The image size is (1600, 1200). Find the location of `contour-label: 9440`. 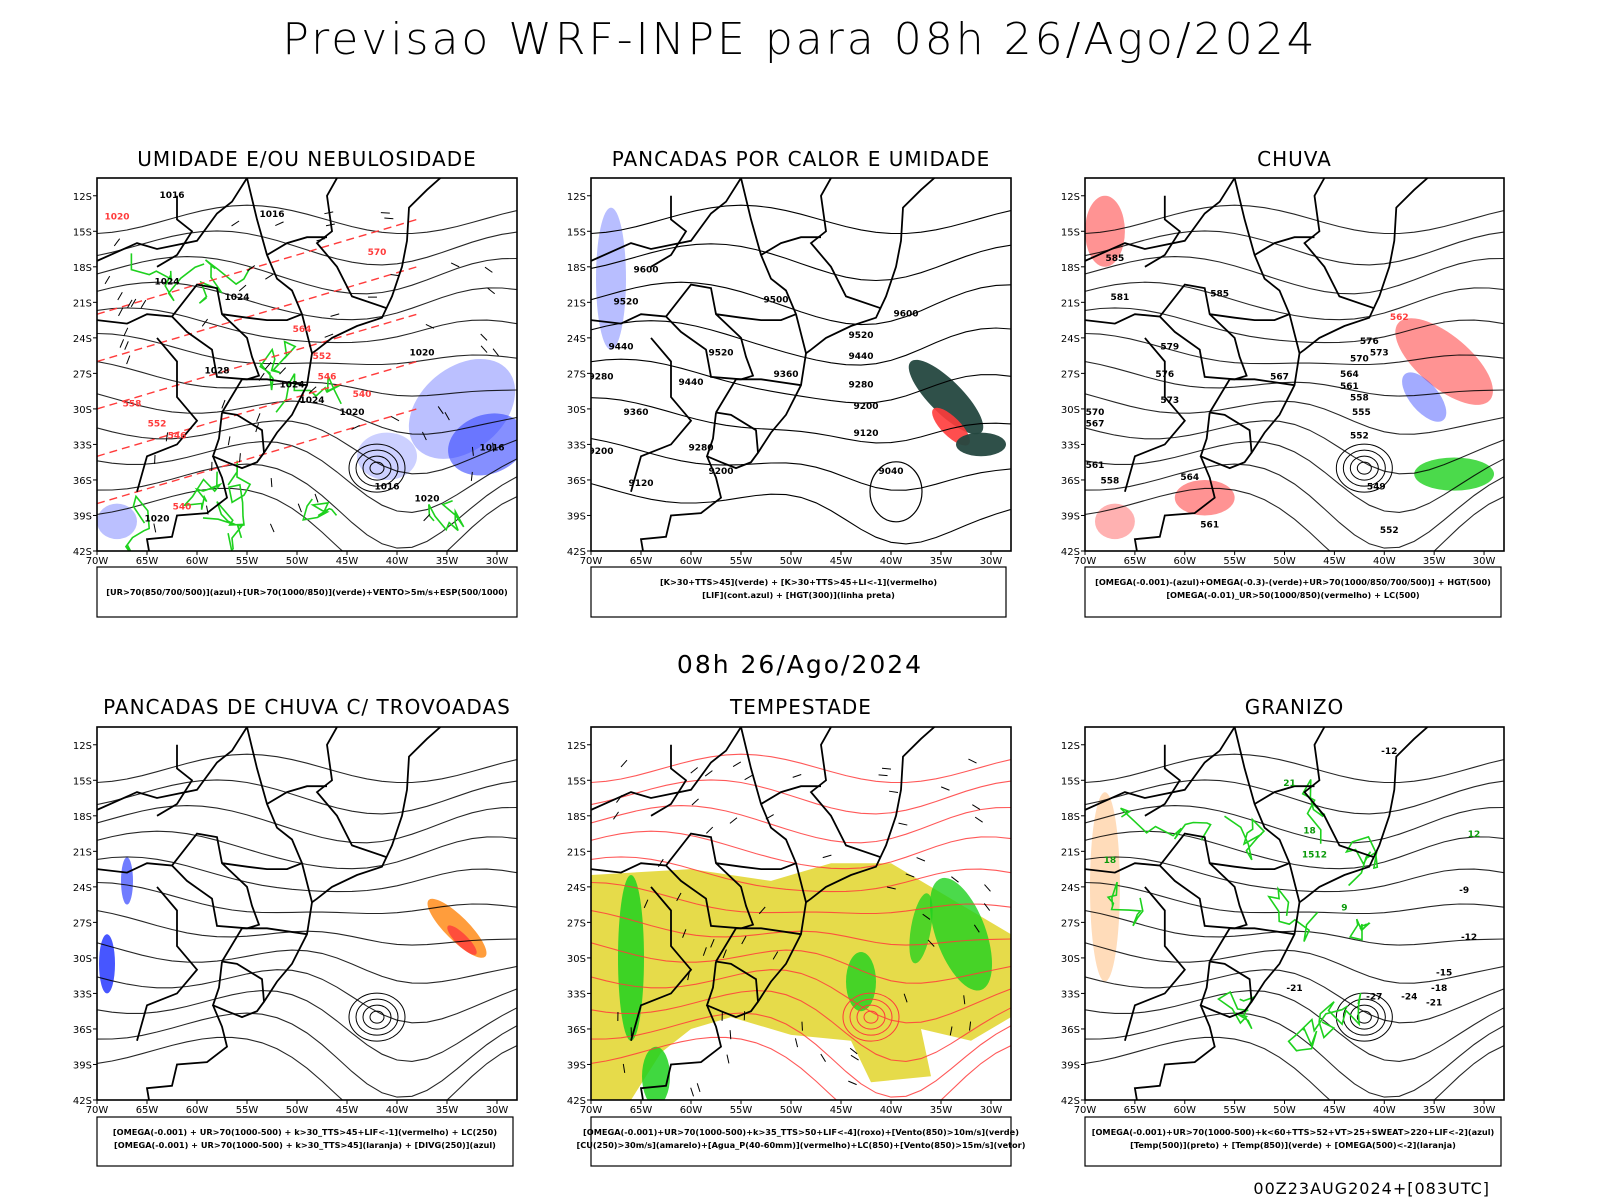

contour-label: 9440 is located at coordinates (860, 357).